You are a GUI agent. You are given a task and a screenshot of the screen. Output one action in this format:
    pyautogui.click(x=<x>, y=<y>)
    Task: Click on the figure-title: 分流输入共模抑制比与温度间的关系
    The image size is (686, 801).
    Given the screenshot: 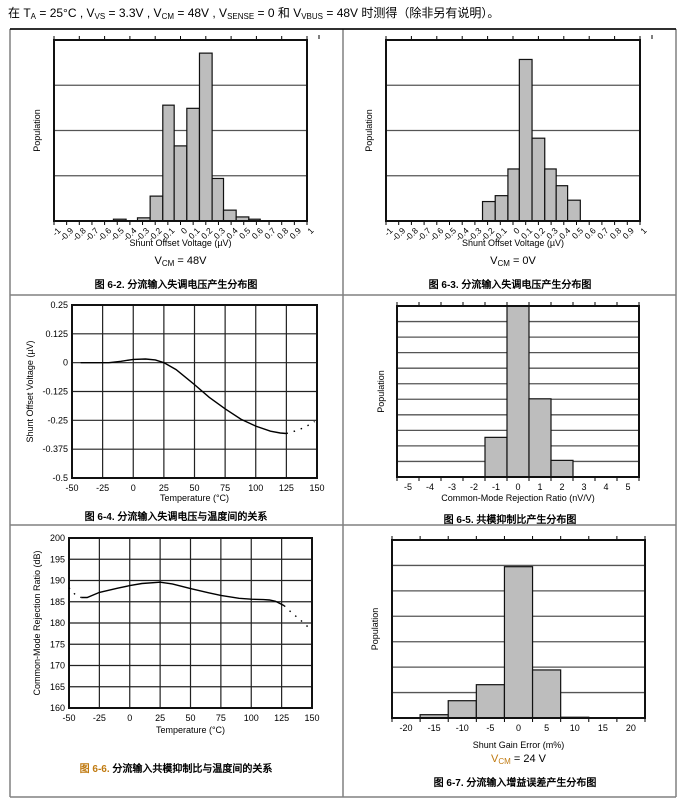 What is the action you would take?
    pyautogui.click(x=191, y=769)
    